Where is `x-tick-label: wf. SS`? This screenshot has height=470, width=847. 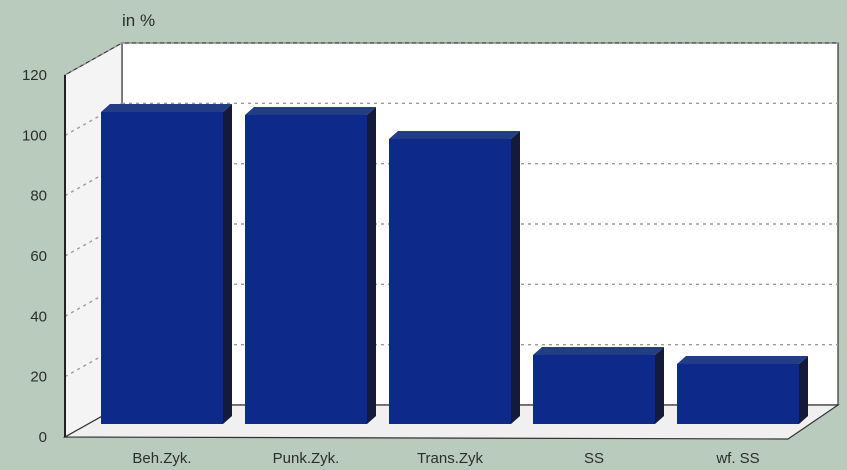 x-tick-label: wf. SS is located at coordinates (737, 458).